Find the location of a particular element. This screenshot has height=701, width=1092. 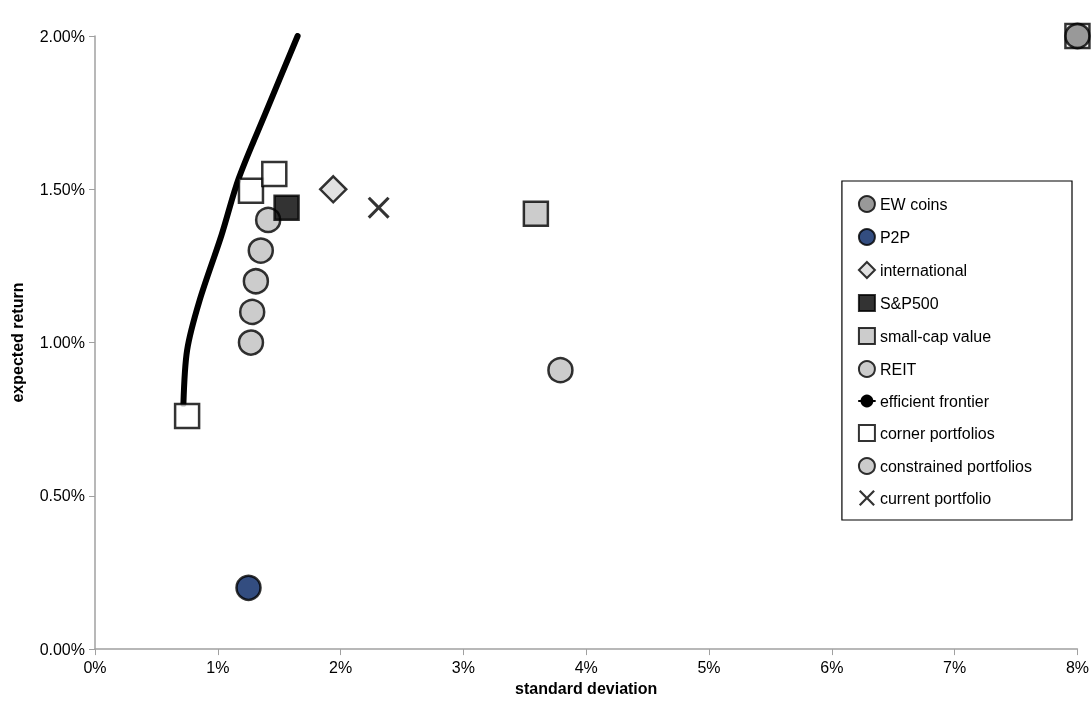

y-tick-label: 0.00% is located at coordinates (62, 649).